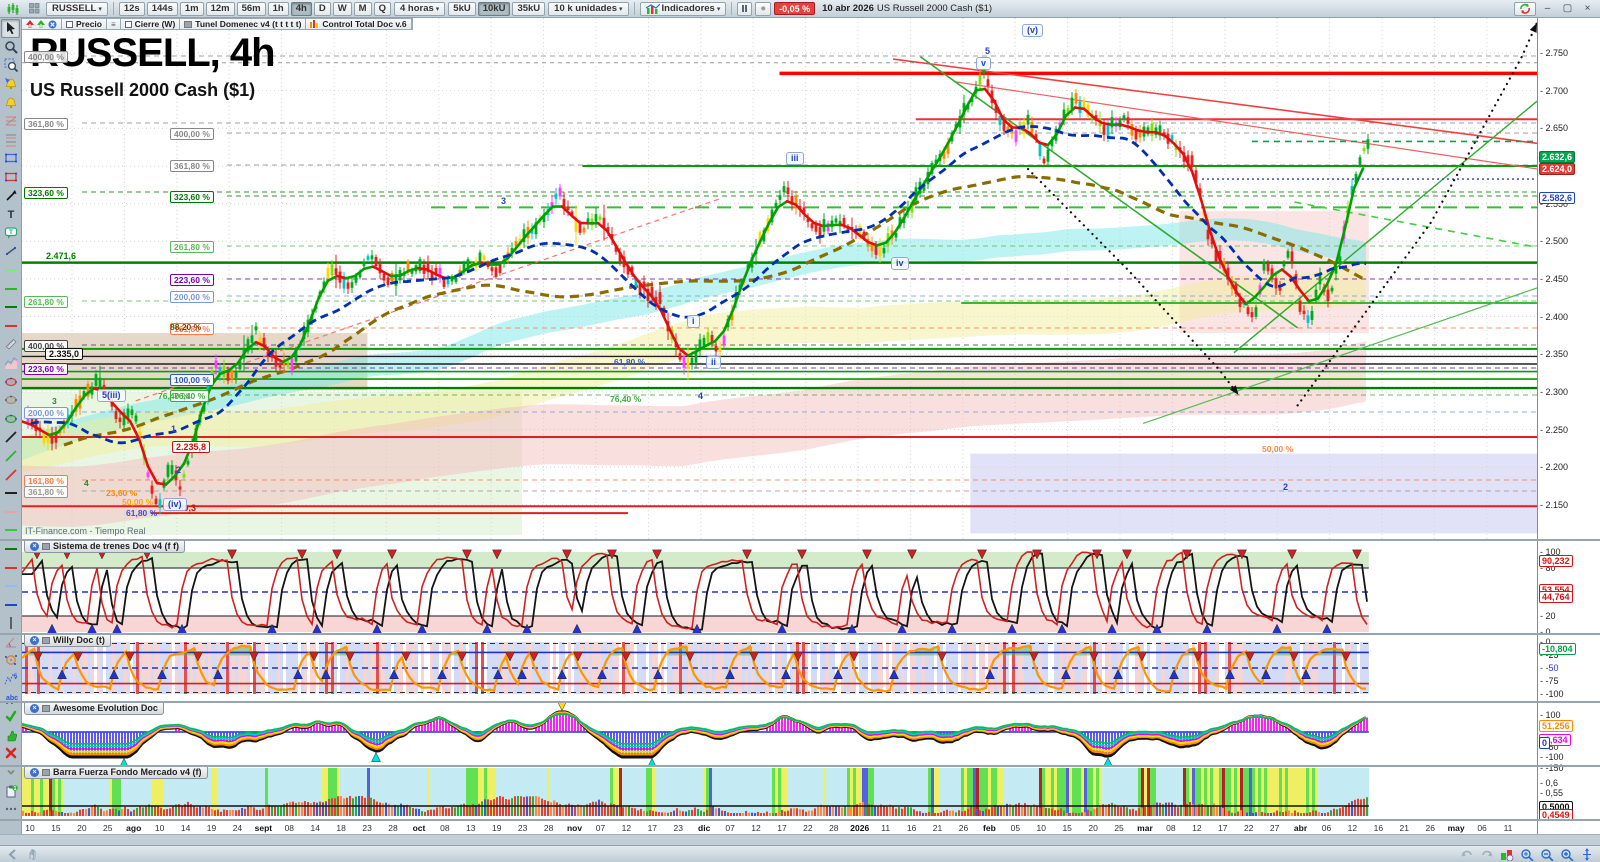 The image size is (1600, 862). What do you see at coordinates (1487, 854) in the screenshot?
I see `redo-icon` at bounding box center [1487, 854].